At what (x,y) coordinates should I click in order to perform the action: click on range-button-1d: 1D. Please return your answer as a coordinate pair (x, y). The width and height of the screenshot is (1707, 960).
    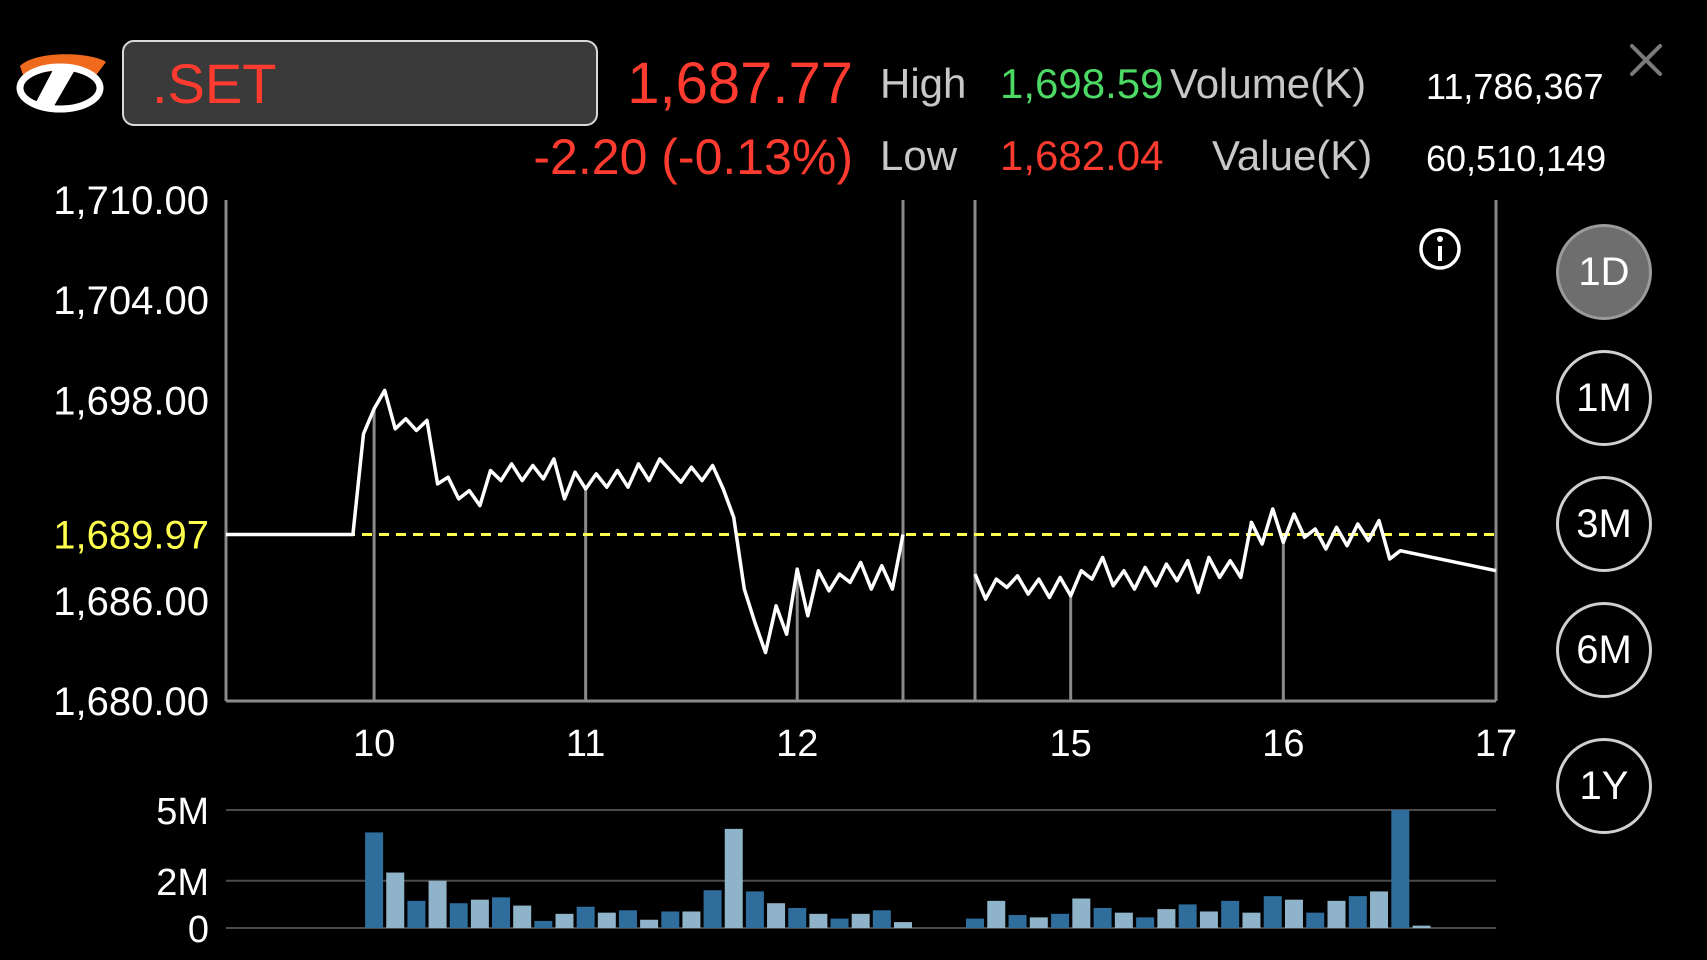
    Looking at the image, I should click on (1604, 272).